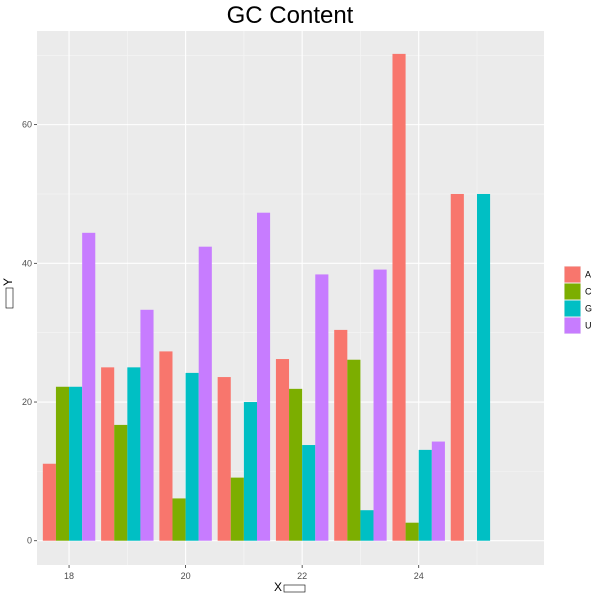 The height and width of the screenshot is (600, 600). What do you see at coordinates (290, 15) in the screenshot?
I see `chart-title: GC Content` at bounding box center [290, 15].